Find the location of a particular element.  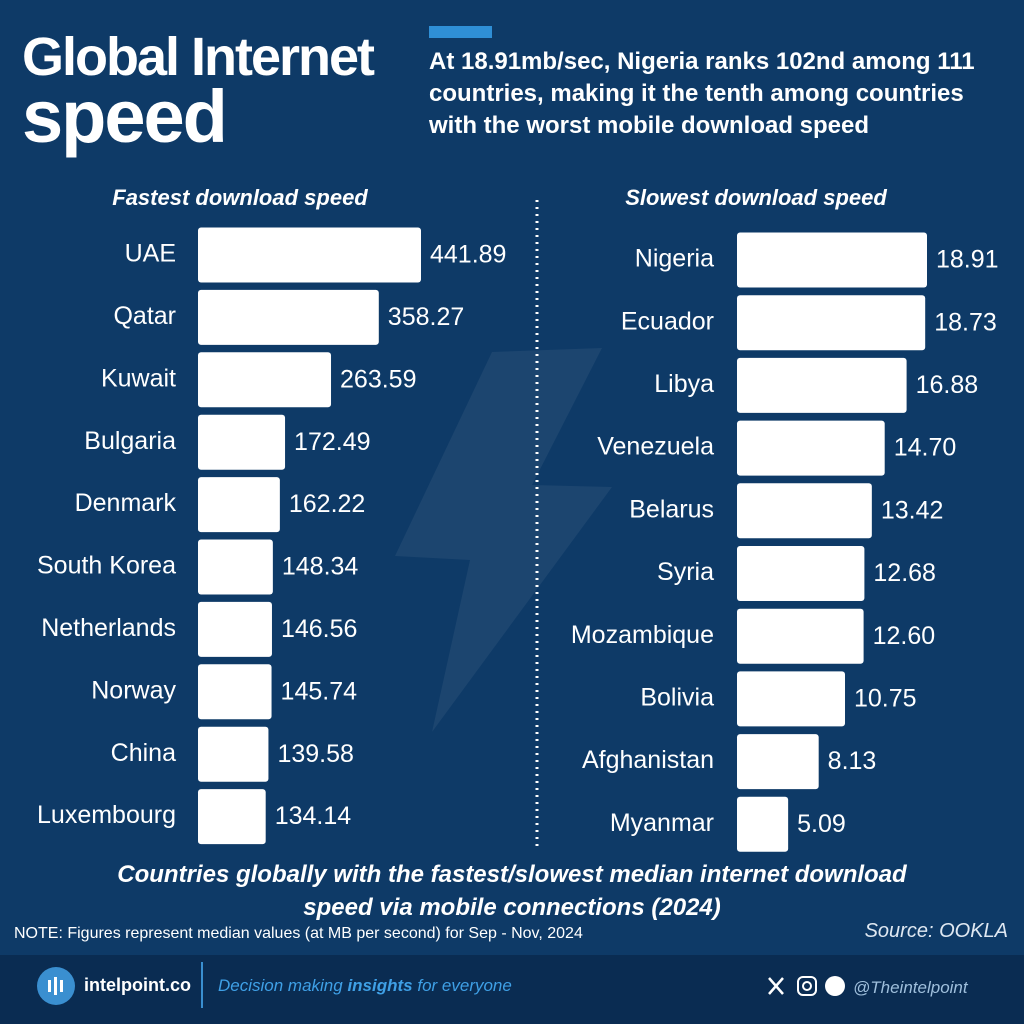

title-line: speed is located at coordinates (125, 116).